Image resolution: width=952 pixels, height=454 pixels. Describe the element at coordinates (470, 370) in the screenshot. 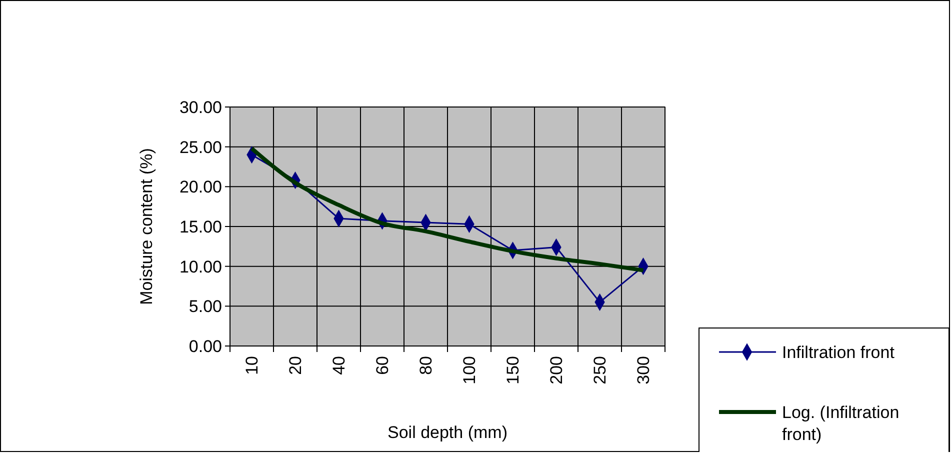

I see `x-tick-label: 100` at that location.